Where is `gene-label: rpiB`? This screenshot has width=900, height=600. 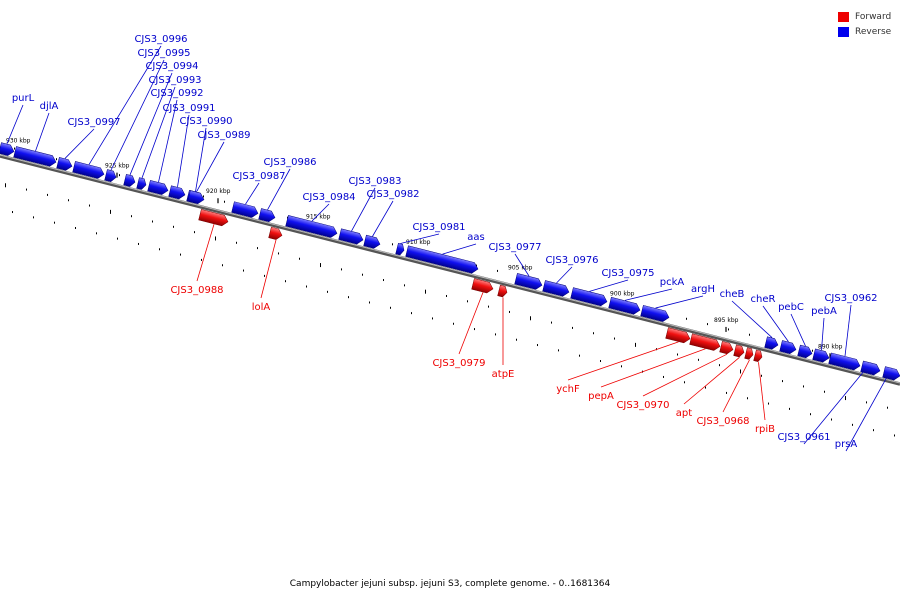 gene-label: rpiB is located at coordinates (765, 429).